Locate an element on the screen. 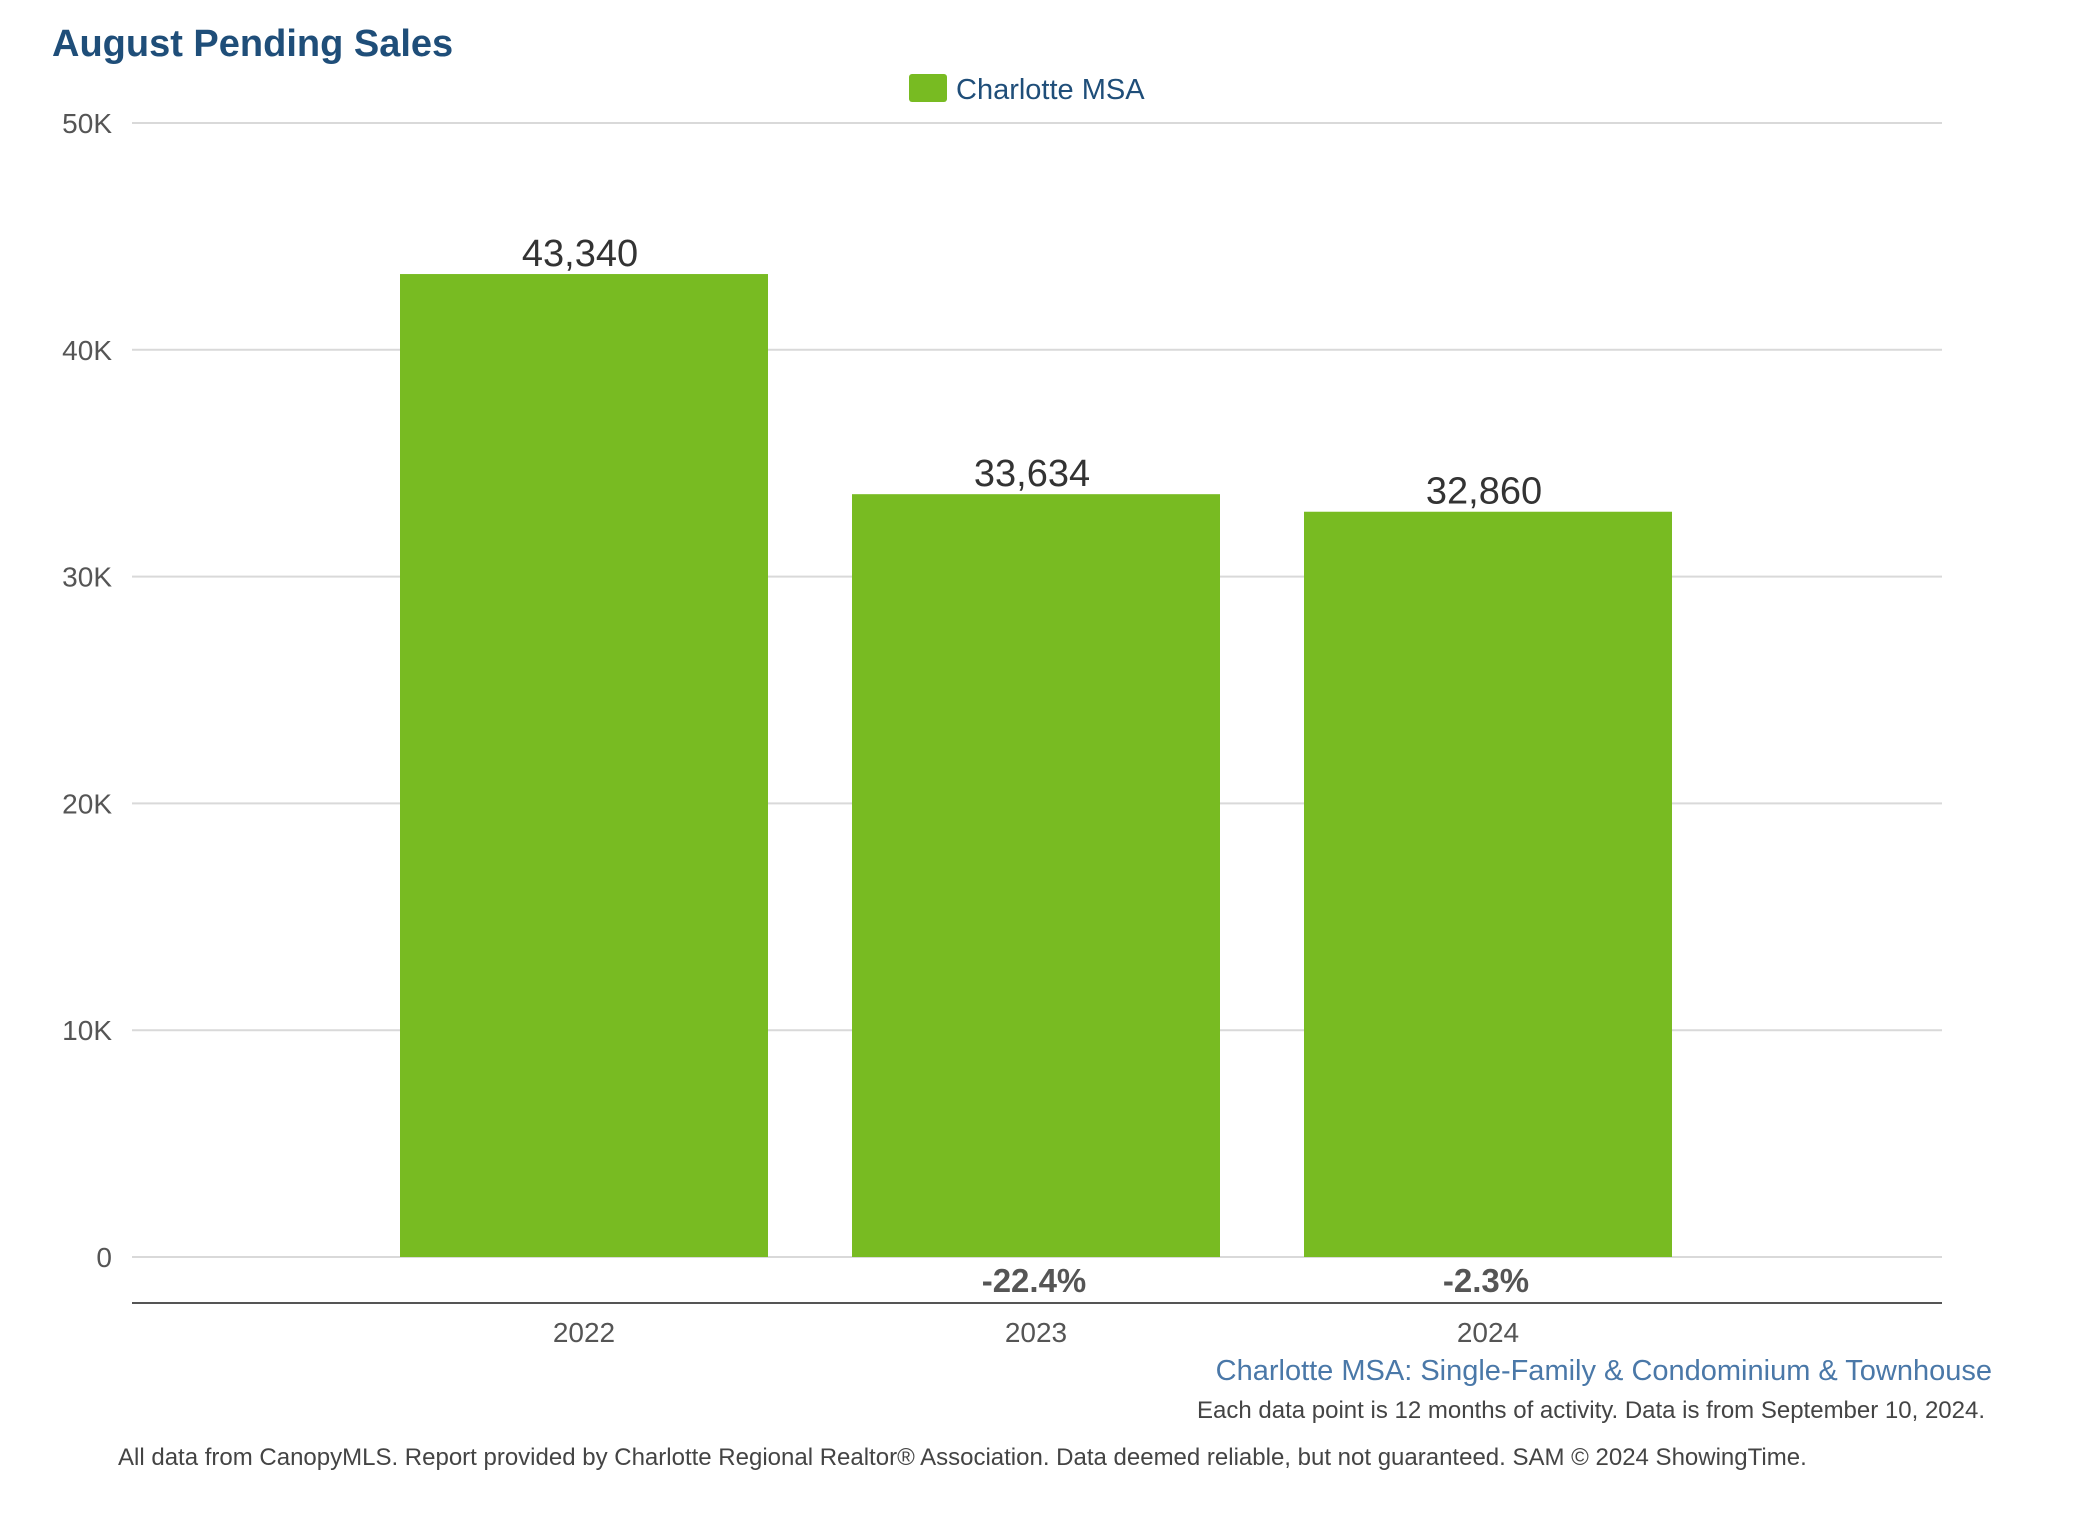 This screenshot has height=1518, width=2078. x-tick-label: 2022 is located at coordinates (584, 1332).